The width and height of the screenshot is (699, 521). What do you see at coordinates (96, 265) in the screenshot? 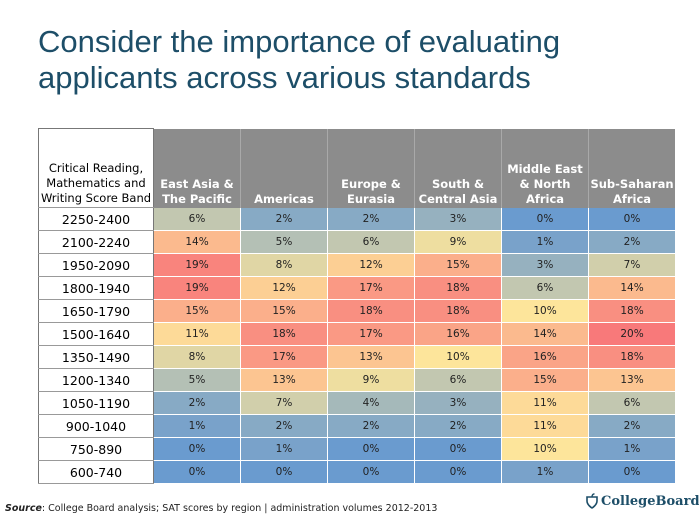
I see `score-band-label: 1950-2090` at bounding box center [96, 265].